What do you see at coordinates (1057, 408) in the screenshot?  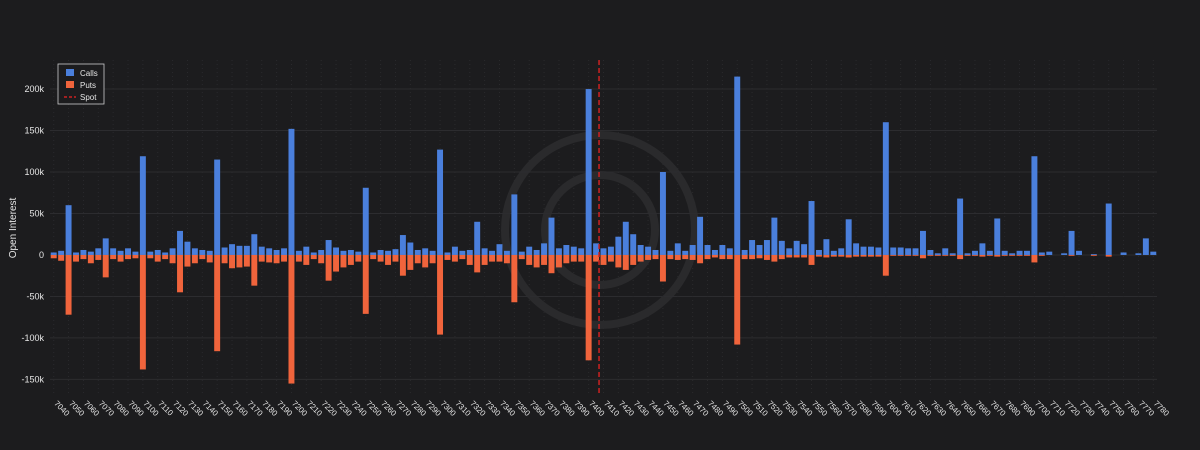 I see `x-tick-label: 7710` at bounding box center [1057, 408].